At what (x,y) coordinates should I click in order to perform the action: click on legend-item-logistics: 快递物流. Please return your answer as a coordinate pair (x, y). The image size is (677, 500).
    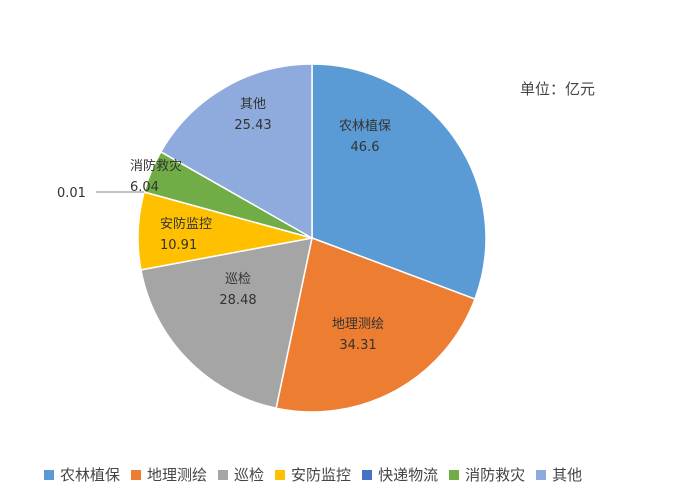
    Looking at the image, I should click on (400, 474).